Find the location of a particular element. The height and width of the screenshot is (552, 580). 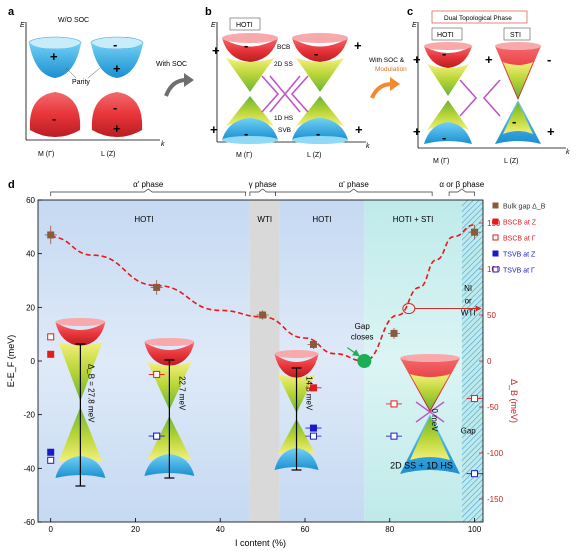

inset-81pct-upper-rim is located at coordinates (430, 358).